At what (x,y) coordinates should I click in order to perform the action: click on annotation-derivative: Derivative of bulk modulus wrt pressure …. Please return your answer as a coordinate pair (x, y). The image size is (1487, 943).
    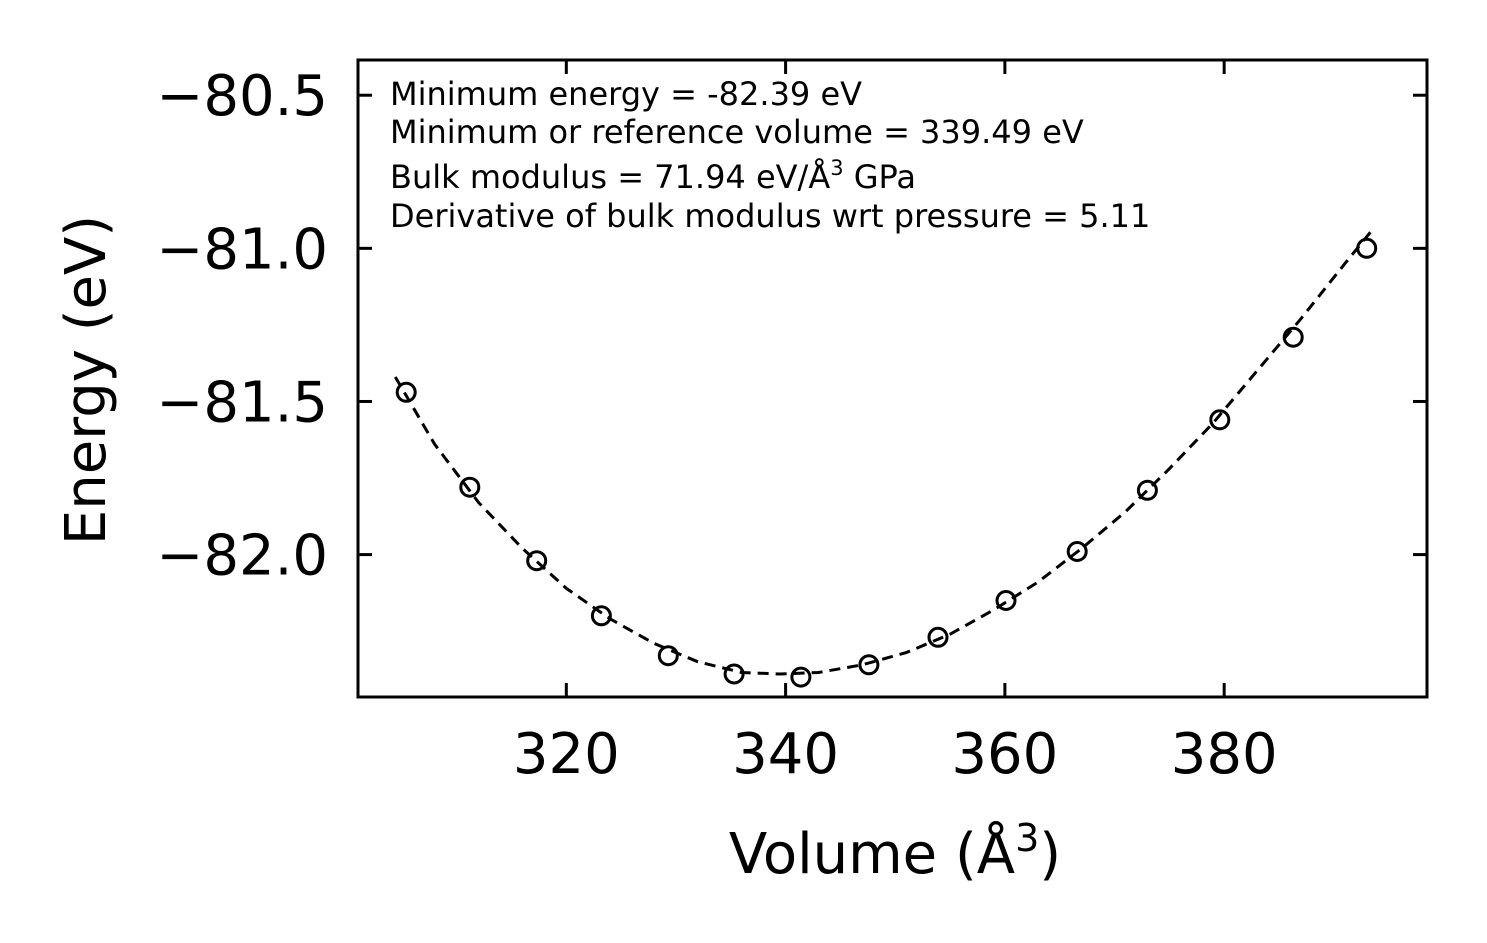
    Looking at the image, I should click on (770, 216).